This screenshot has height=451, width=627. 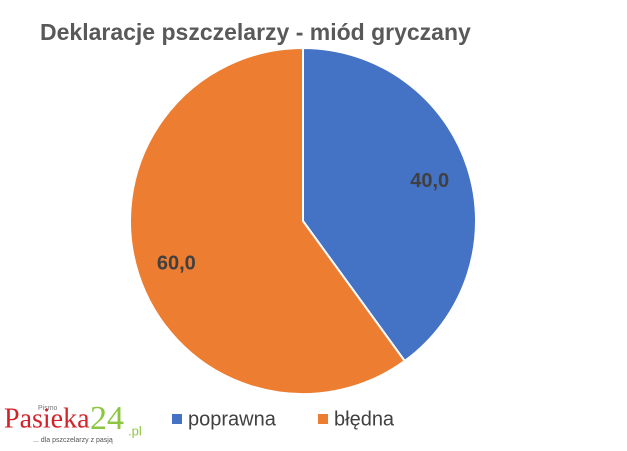 What do you see at coordinates (47, 418) in the screenshot?
I see `logo-name: Pasieka` at bounding box center [47, 418].